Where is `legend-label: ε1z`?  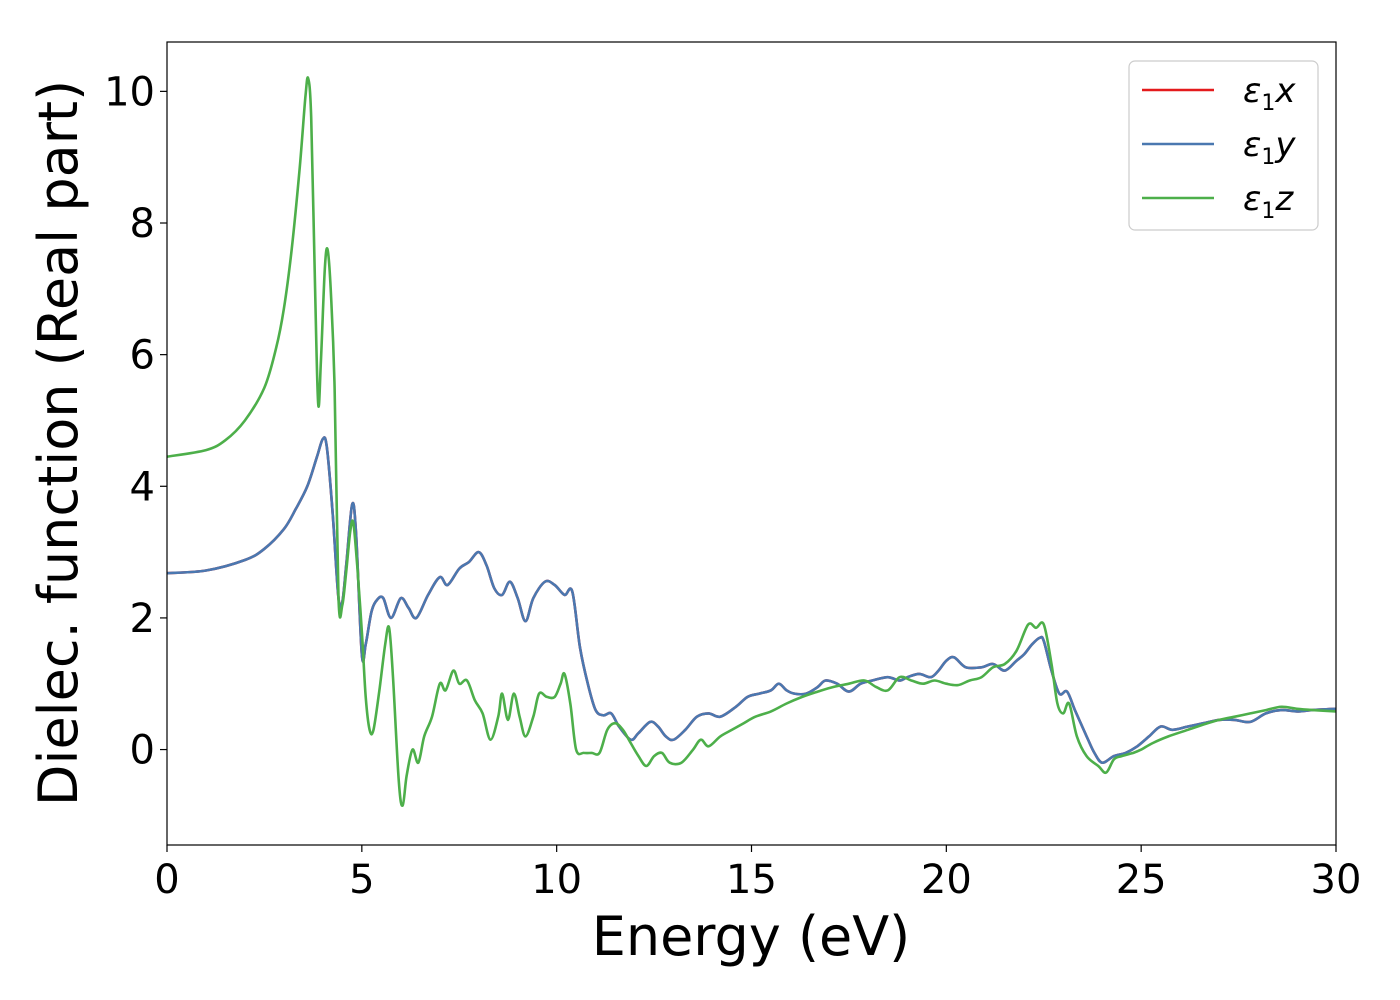 legend-label: ε1z is located at coordinates (1268, 201).